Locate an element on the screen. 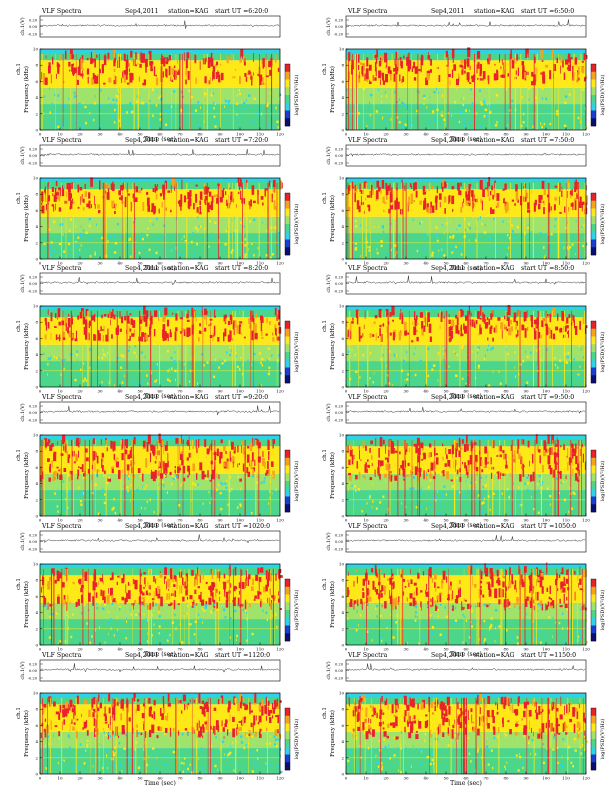 The width and height of the screenshot is (612, 792). spectrogram-cells is located at coordinates (161, 89).